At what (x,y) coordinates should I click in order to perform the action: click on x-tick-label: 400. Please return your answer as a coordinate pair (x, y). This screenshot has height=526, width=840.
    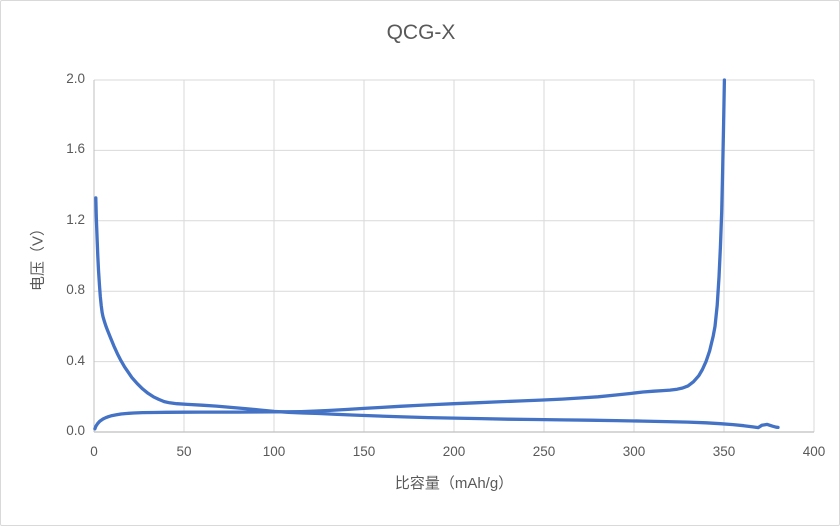
    Looking at the image, I should click on (814, 451).